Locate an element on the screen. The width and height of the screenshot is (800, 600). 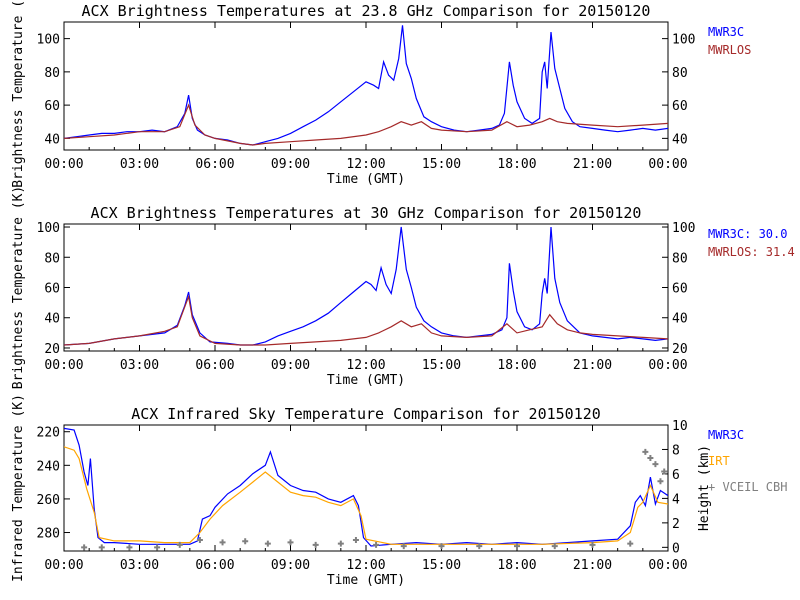
legend-entry: + VCEIL CBH is located at coordinates (747, 487).